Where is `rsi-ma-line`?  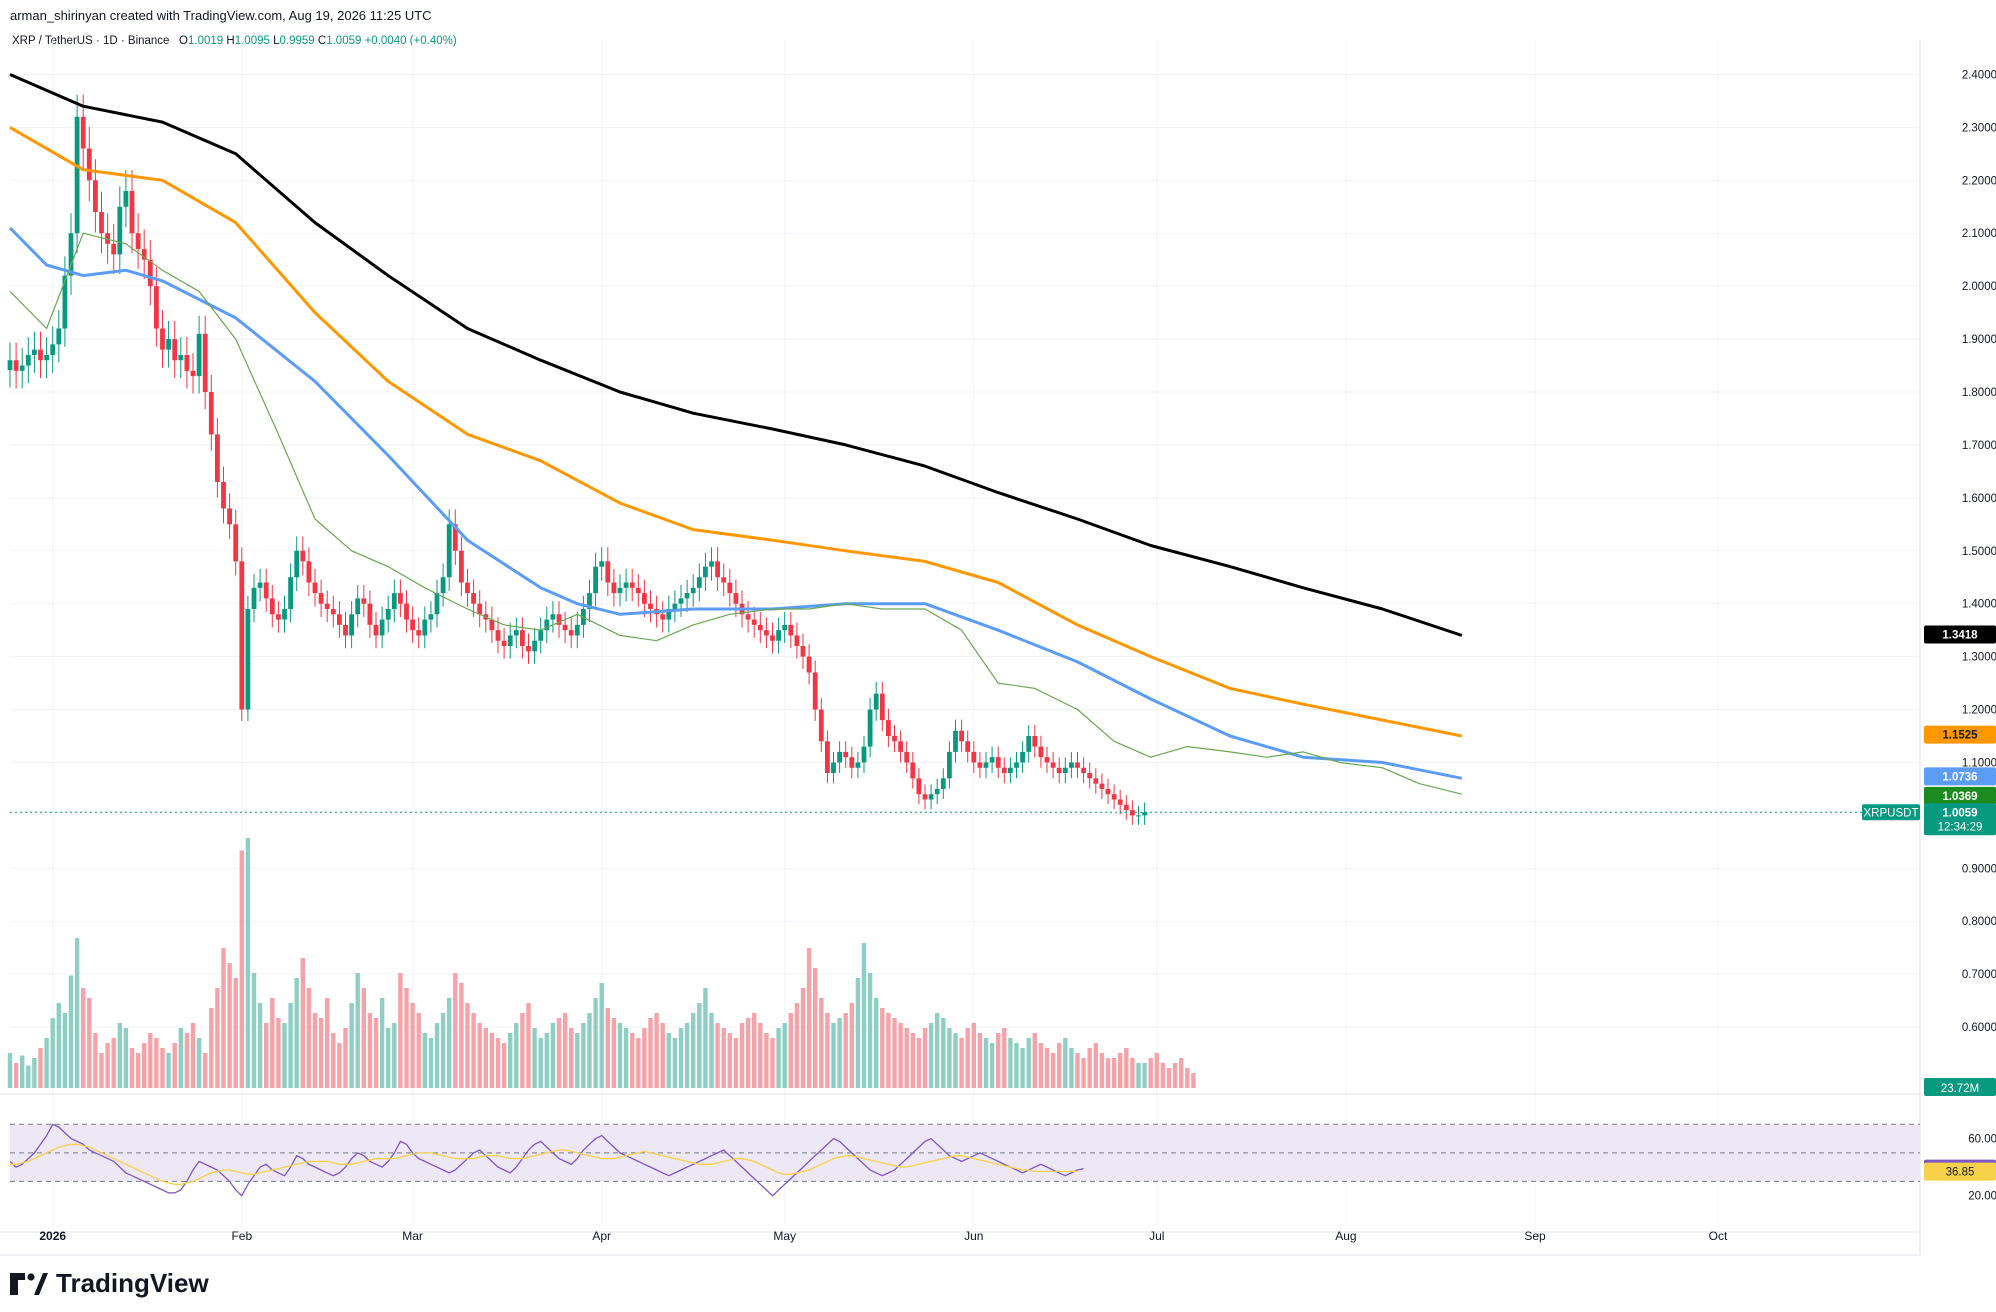 rsi-ma-line is located at coordinates (544, 1164).